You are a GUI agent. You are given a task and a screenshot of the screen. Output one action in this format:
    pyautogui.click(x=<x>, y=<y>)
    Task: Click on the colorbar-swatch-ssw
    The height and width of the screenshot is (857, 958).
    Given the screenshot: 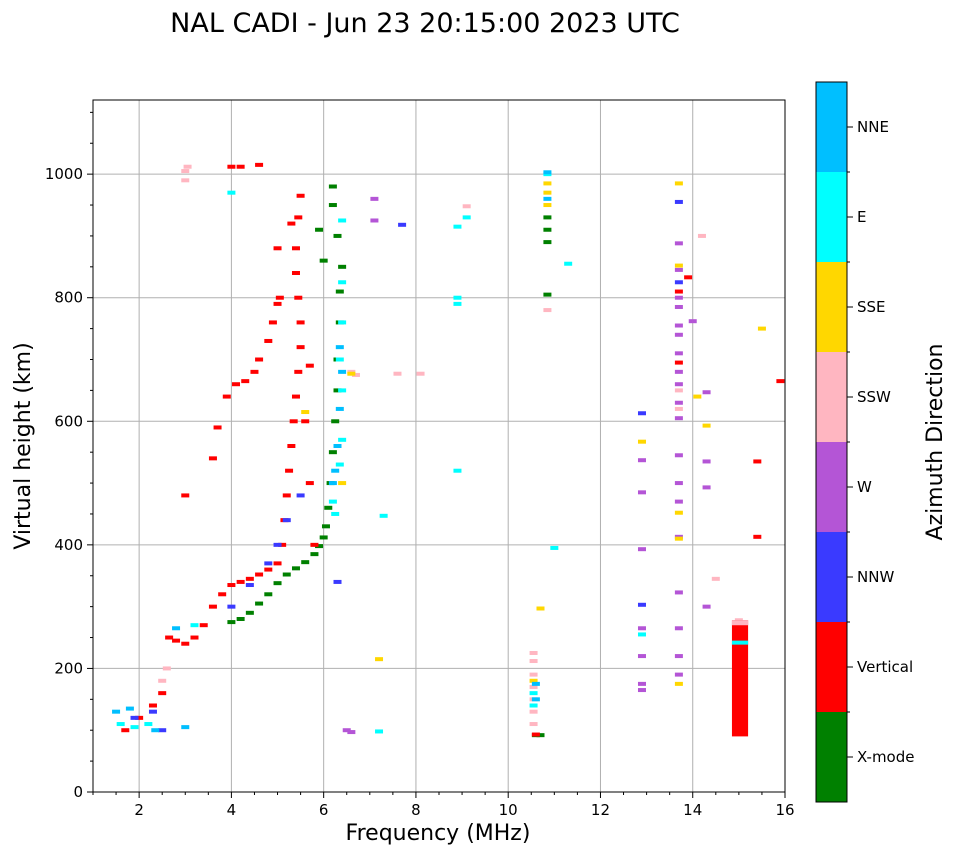 What is the action you would take?
    pyautogui.click(x=831, y=397)
    